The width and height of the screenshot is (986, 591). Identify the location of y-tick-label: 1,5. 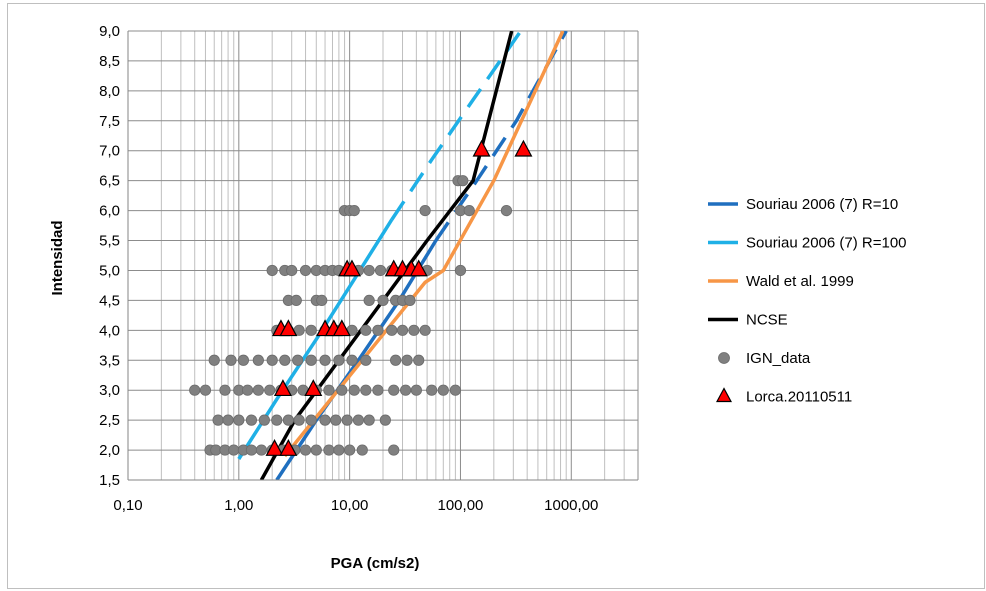
(109, 480).